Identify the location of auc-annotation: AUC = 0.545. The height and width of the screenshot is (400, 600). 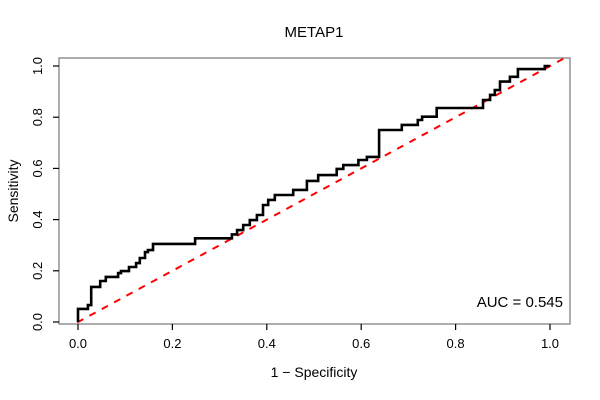
(520, 302).